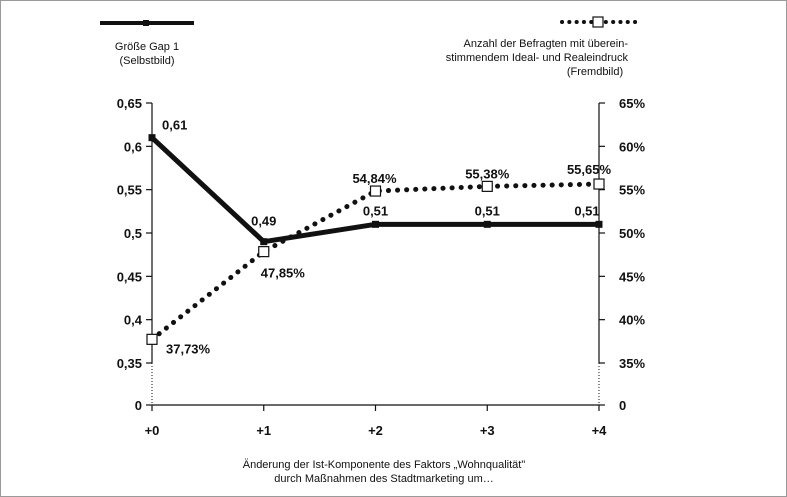 The width and height of the screenshot is (787, 497). What do you see at coordinates (632, 103) in the screenshot?
I see `right-tick-label: 65%` at bounding box center [632, 103].